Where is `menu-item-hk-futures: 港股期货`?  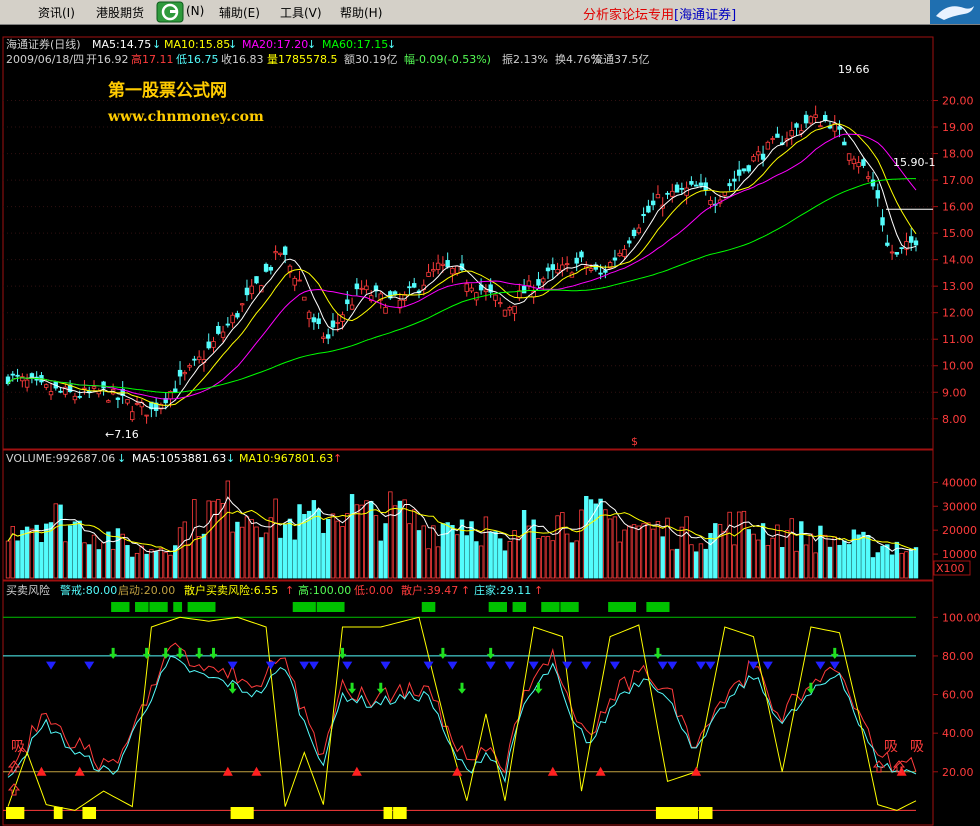 menu-item-hk-futures: 港股期货 is located at coordinates (120, 13).